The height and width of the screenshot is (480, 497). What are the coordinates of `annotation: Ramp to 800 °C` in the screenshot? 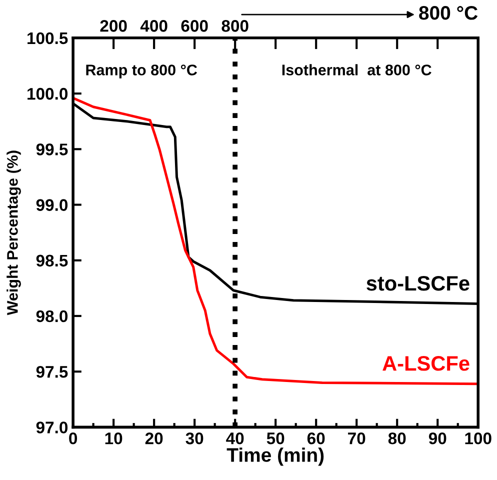 It's located at (142, 71).